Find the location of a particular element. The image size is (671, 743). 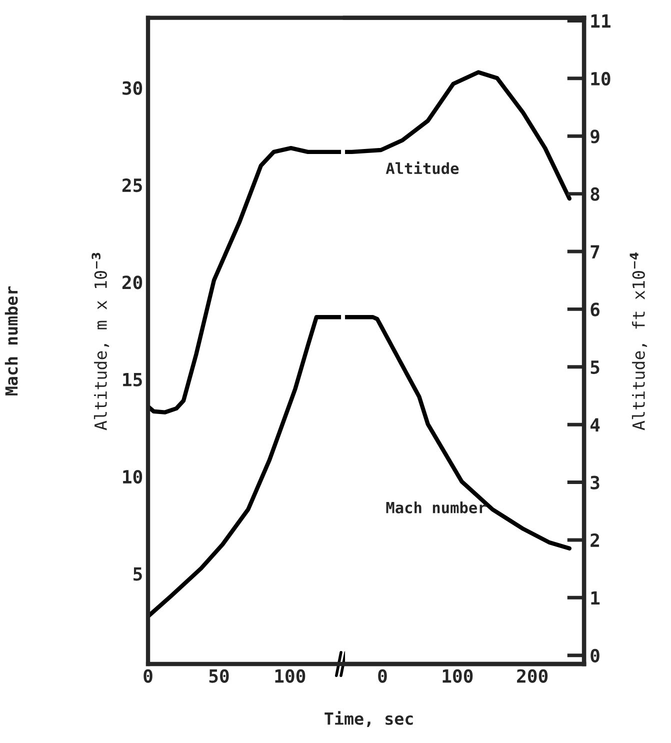

x-axis-title: Time, sec is located at coordinates (368, 719).